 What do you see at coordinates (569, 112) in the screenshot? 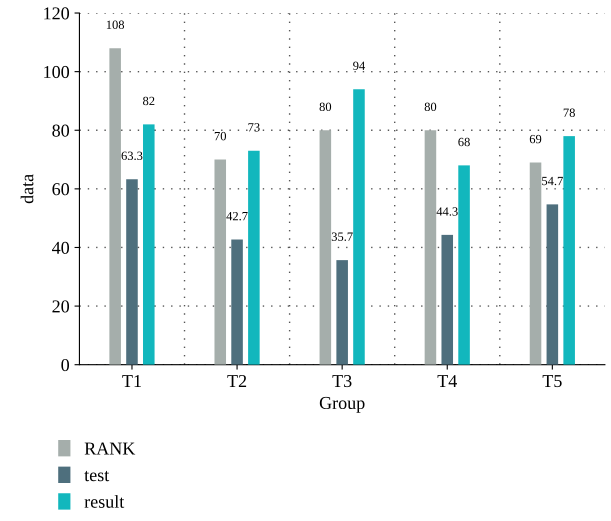
I see `data-label: 78` at bounding box center [569, 112].